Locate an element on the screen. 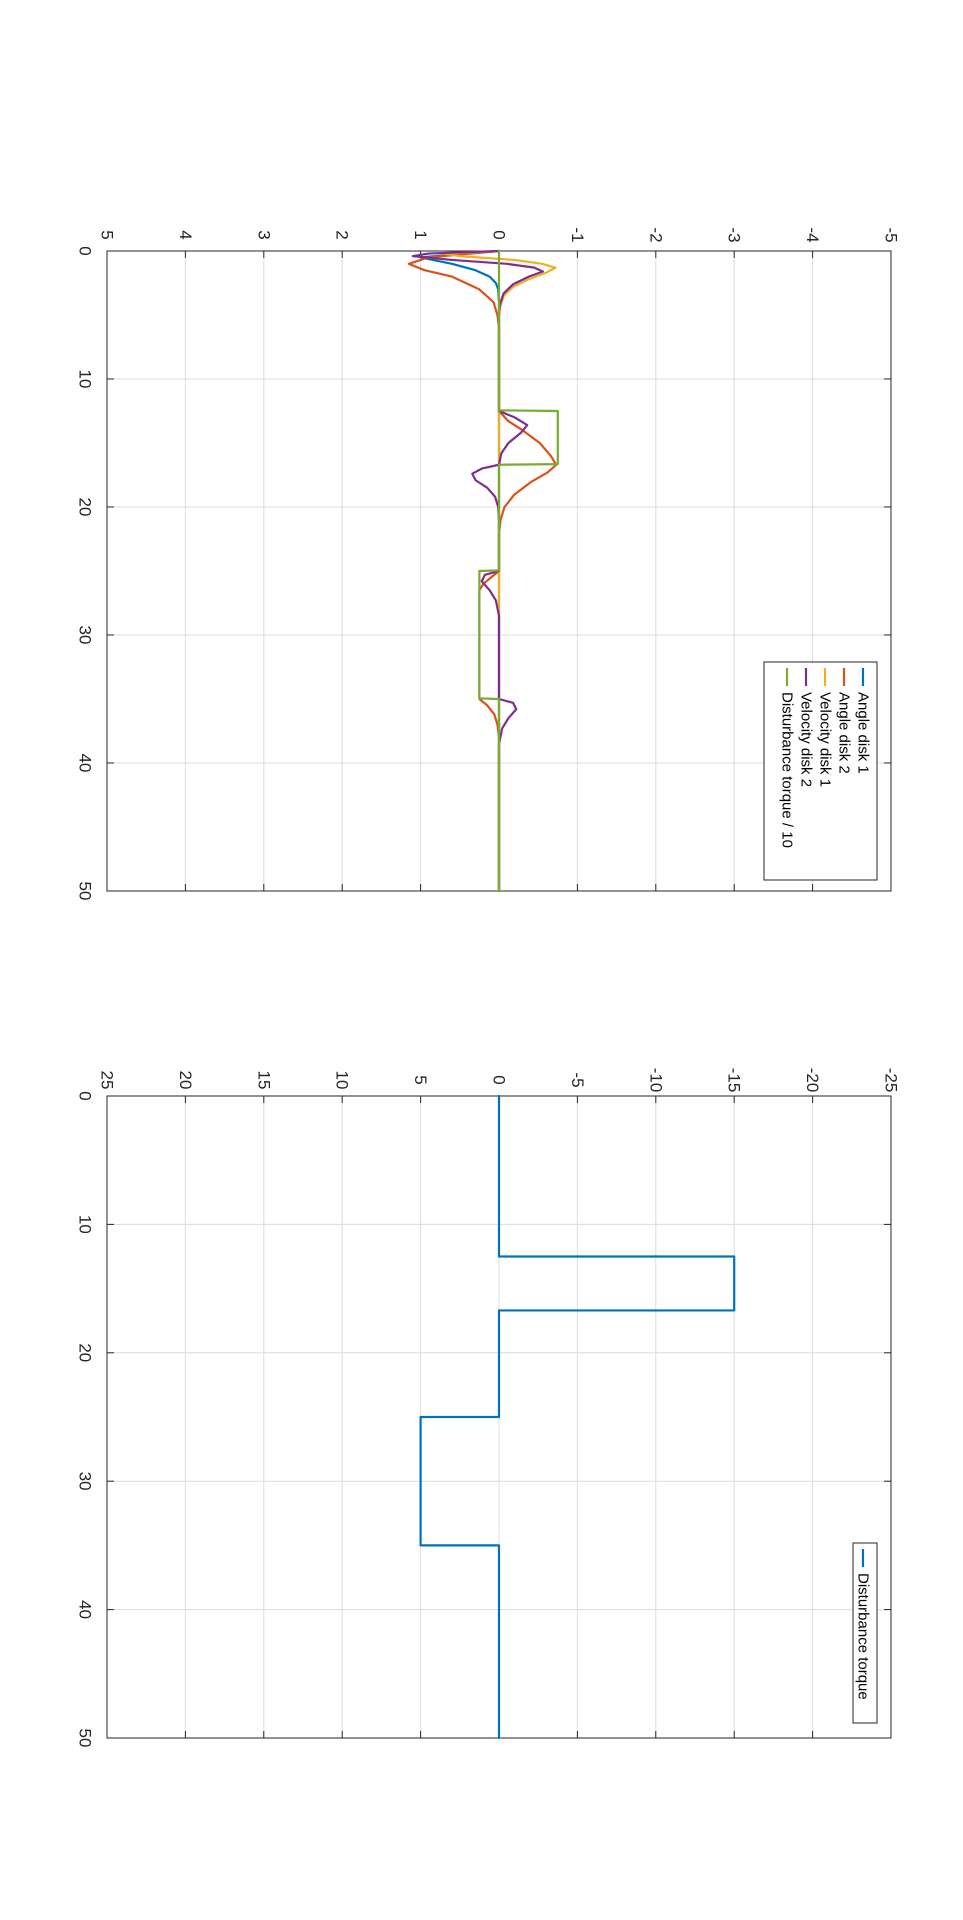 The image size is (963, 1920). y-tick-label: 3 is located at coordinates (263, 234).